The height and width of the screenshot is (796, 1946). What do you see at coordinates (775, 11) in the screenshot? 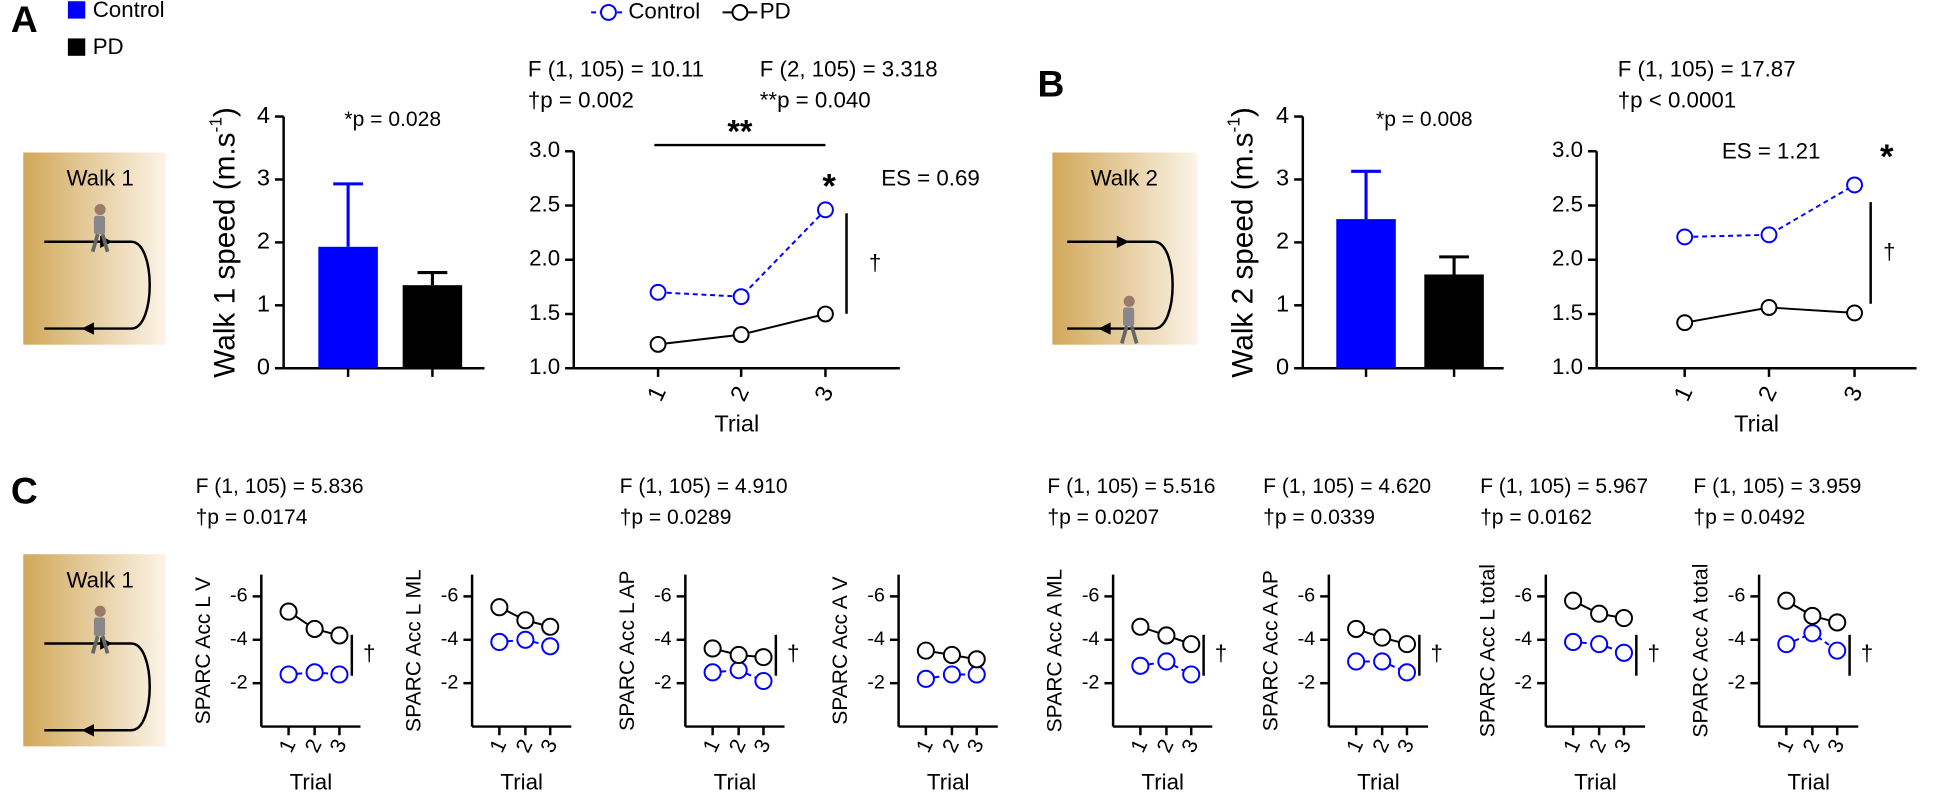
I see `legend-label: PD` at bounding box center [775, 11].